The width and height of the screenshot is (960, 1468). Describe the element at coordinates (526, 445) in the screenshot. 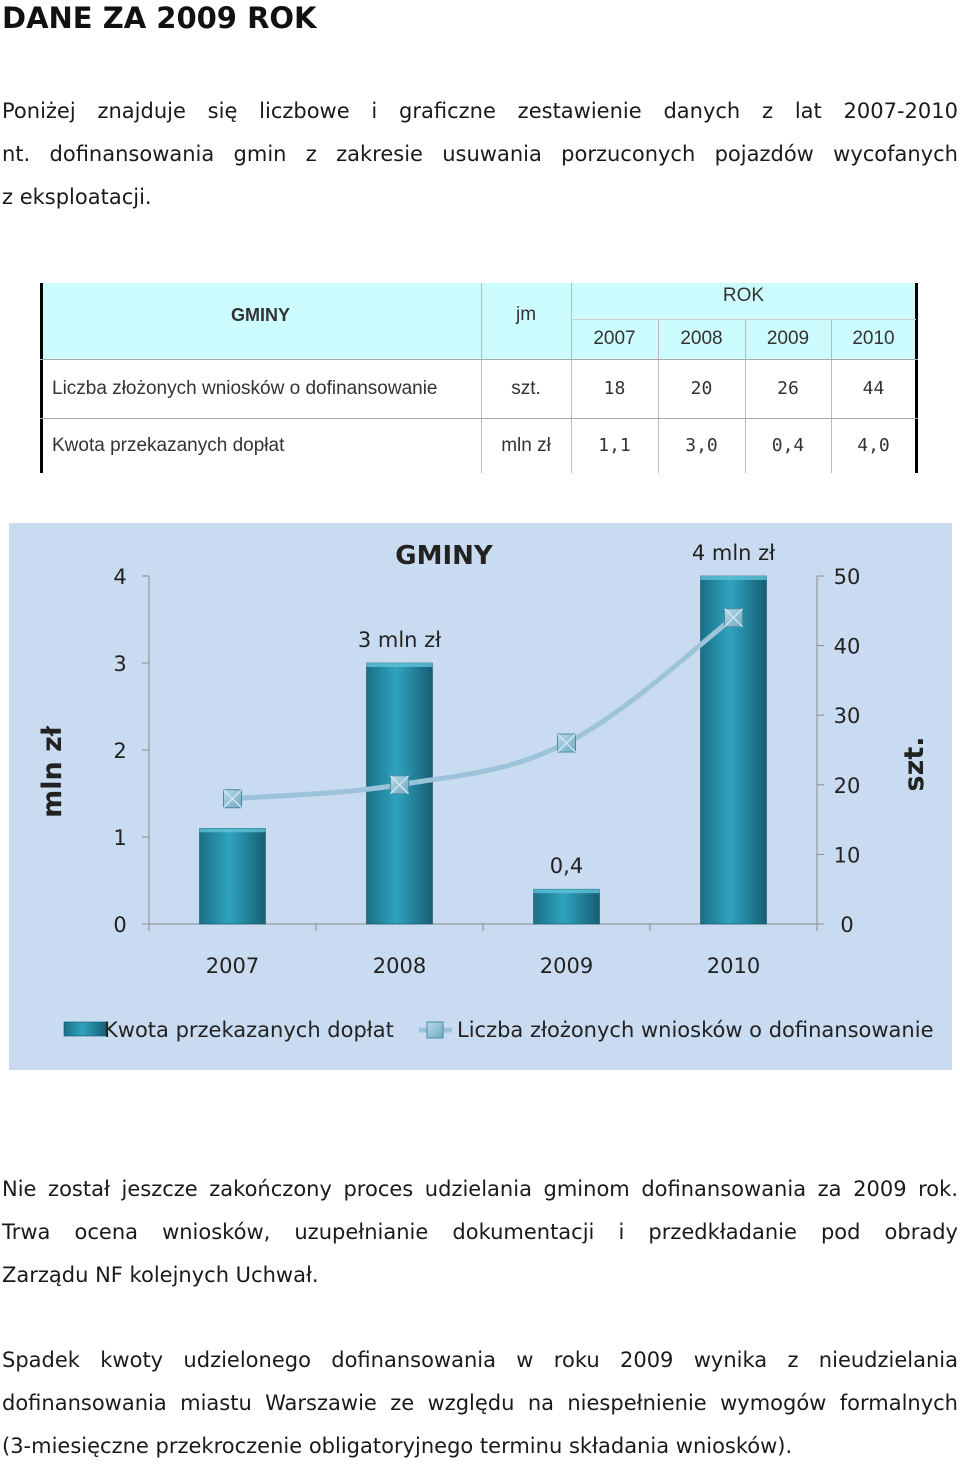

I see `row-unit: mln zł` at that location.